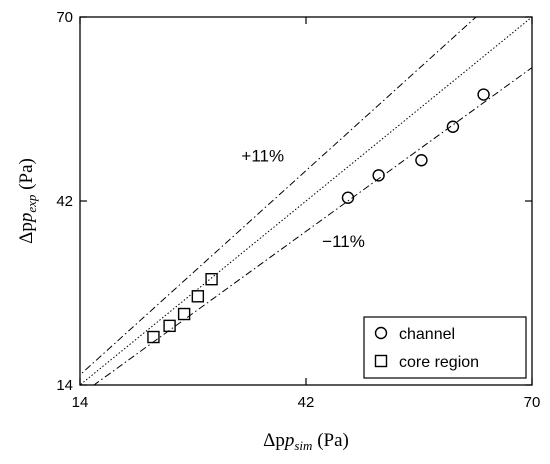 This screenshot has height=464, width=550. I want to click on legend-label-channel: channel, so click(427, 334).